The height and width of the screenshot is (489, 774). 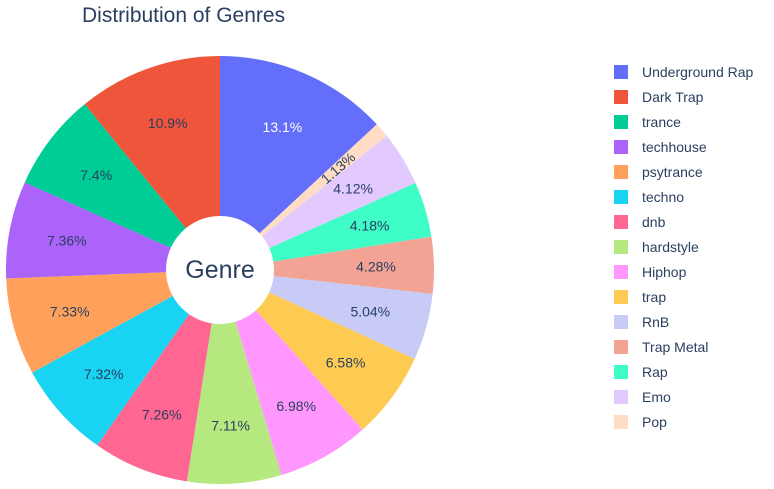 I want to click on slice-label-rnb: 5.04%, so click(x=370, y=312).